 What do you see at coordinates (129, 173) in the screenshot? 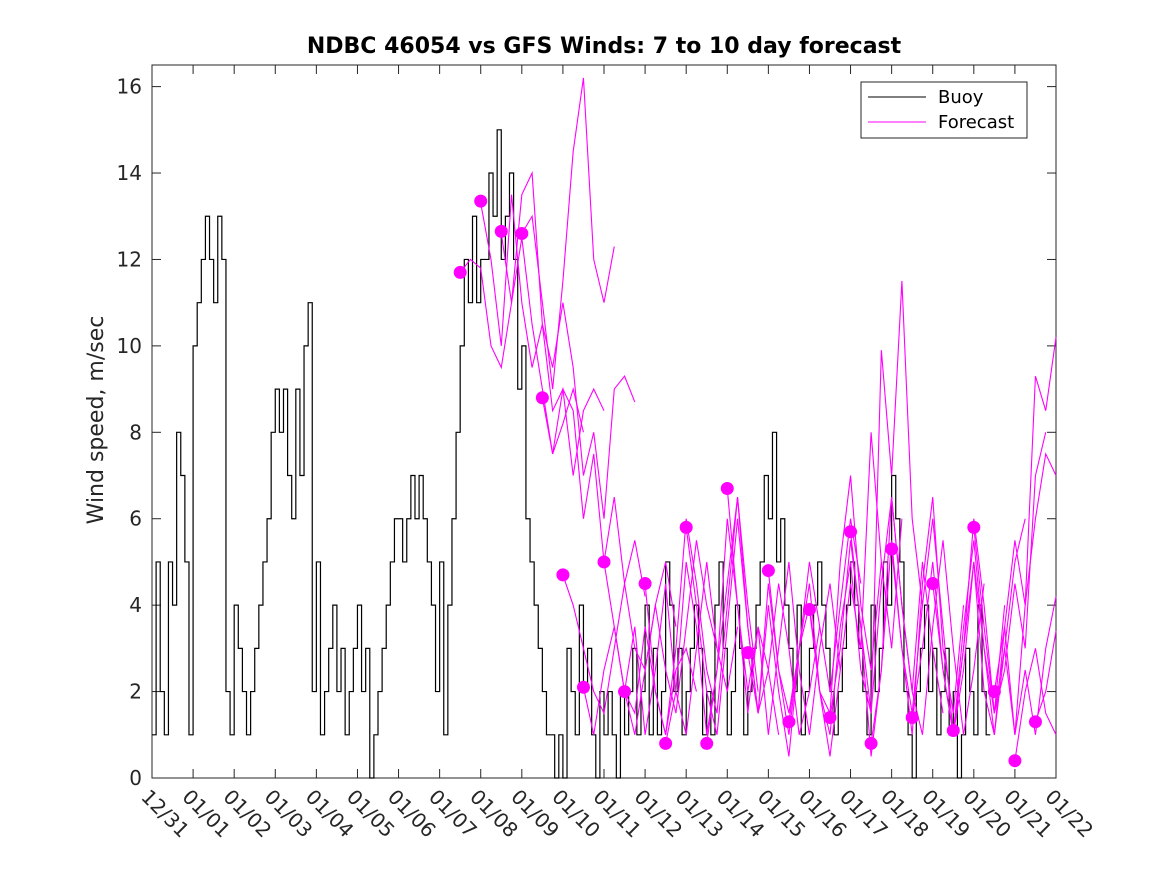
I see `y-tick-label: 14` at bounding box center [129, 173].